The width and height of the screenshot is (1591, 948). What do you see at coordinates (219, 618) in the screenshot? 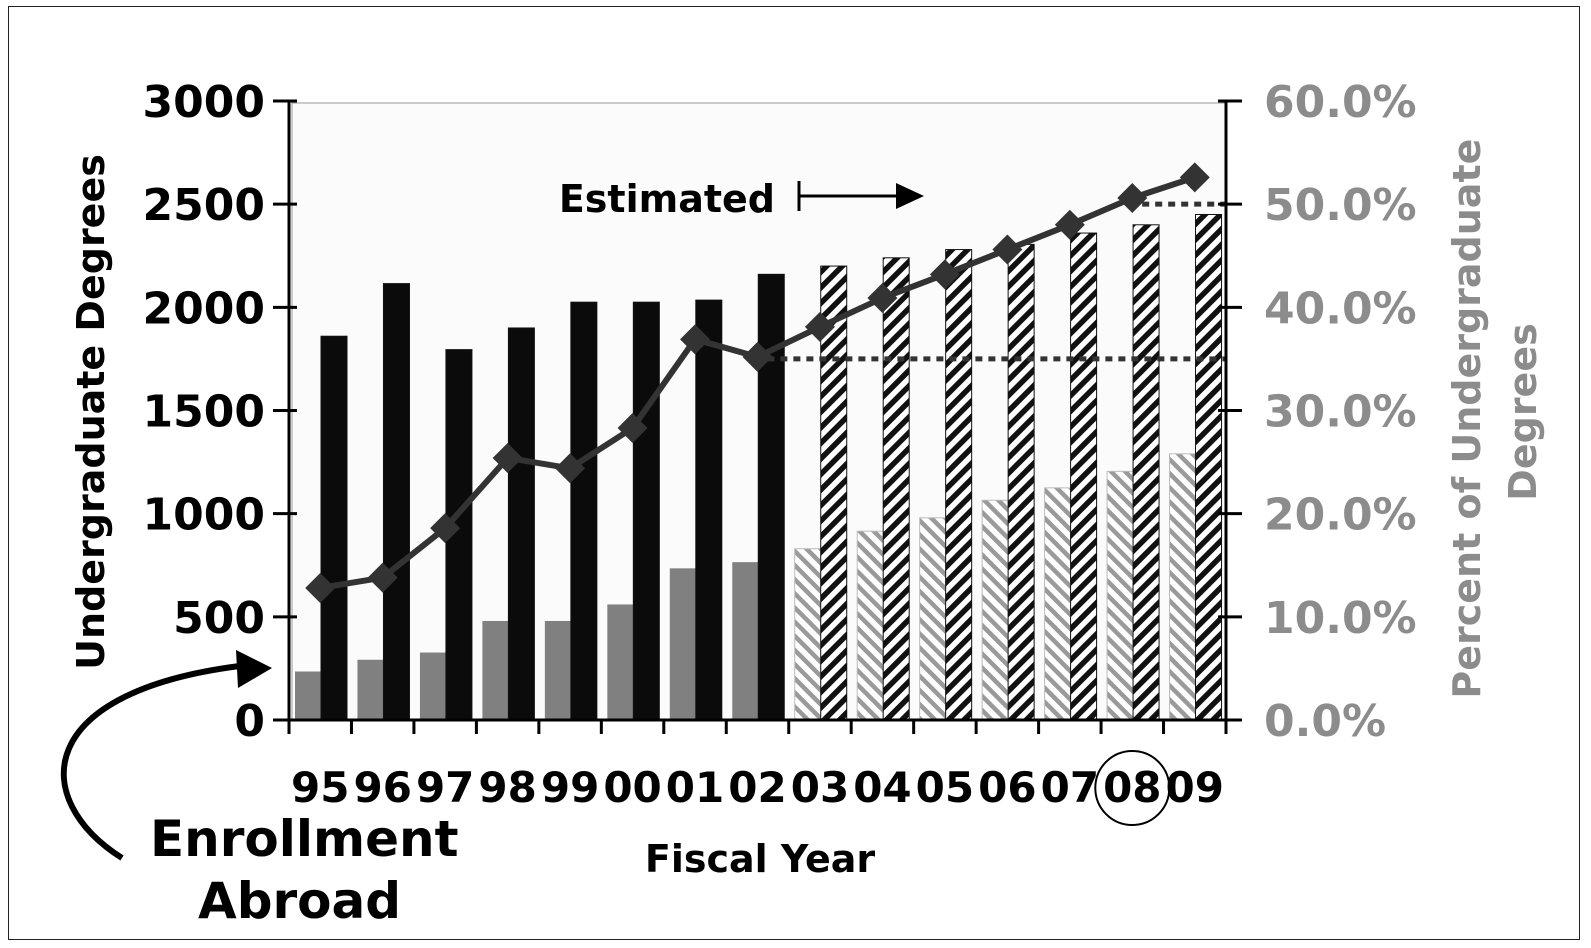
I see `y-tick-label: 500` at bounding box center [219, 618].